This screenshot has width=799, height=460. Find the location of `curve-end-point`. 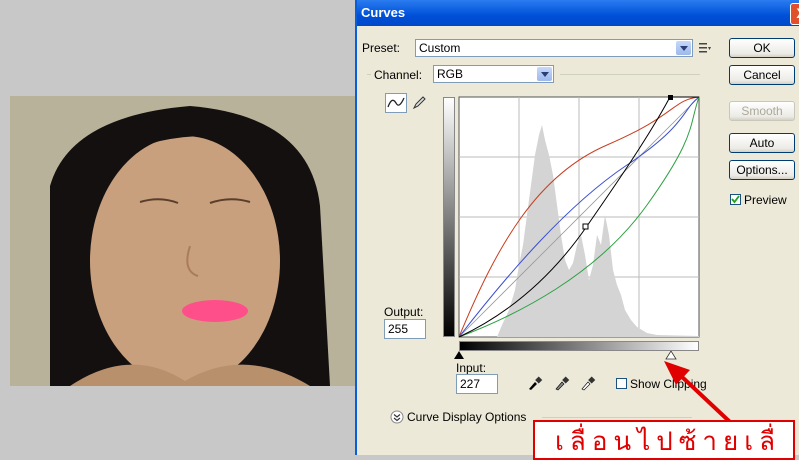

curve-end-point is located at coordinates (670, 97).